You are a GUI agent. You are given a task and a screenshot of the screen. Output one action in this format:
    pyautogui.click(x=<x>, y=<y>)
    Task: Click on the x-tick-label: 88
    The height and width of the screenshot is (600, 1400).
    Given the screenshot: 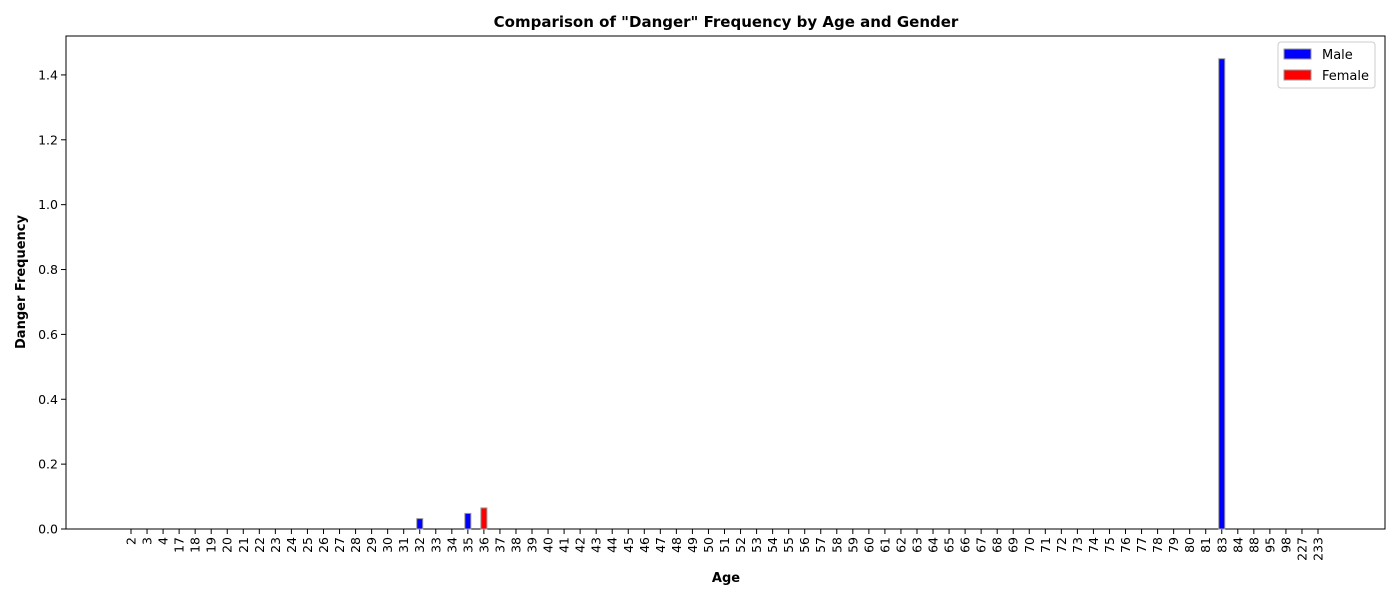 What is the action you would take?
    pyautogui.click(x=1253, y=545)
    